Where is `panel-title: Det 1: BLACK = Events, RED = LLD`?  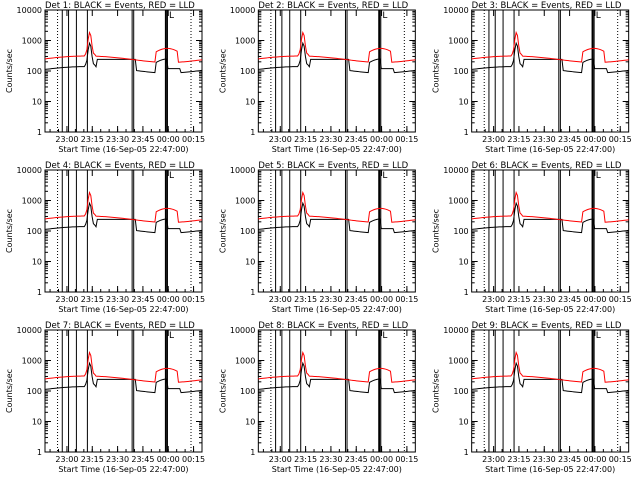 panel-title: Det 1: BLACK = Events, RED = LLD is located at coordinates (120, 6).